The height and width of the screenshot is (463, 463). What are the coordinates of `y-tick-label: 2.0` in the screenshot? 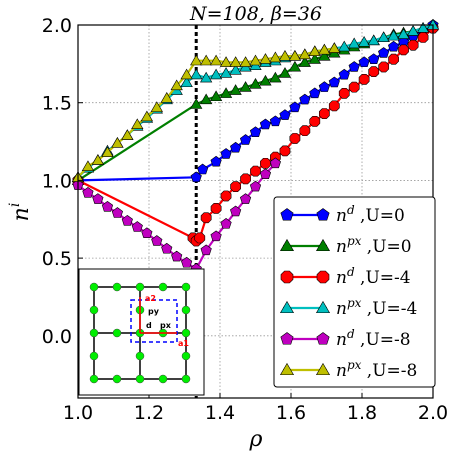 It's located at (57, 26).